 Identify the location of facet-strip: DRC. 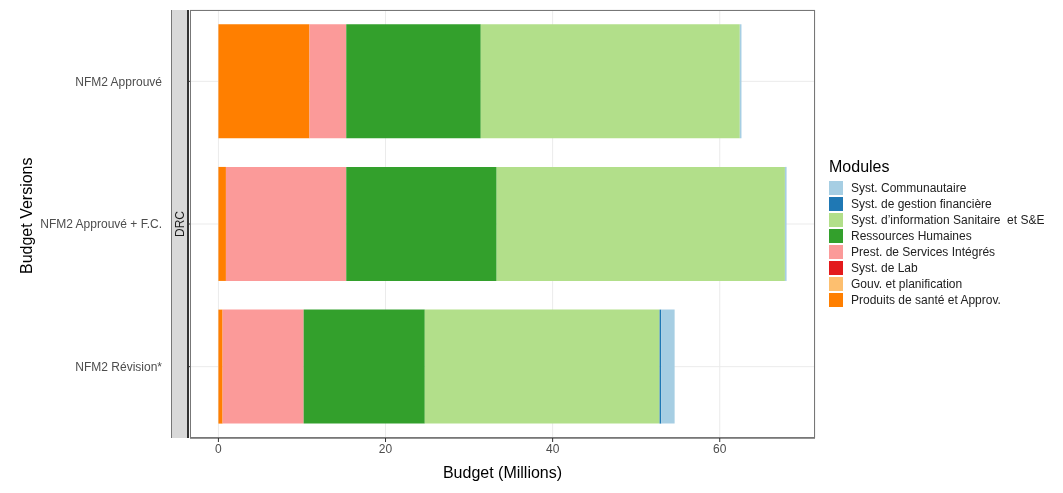
(180, 224).